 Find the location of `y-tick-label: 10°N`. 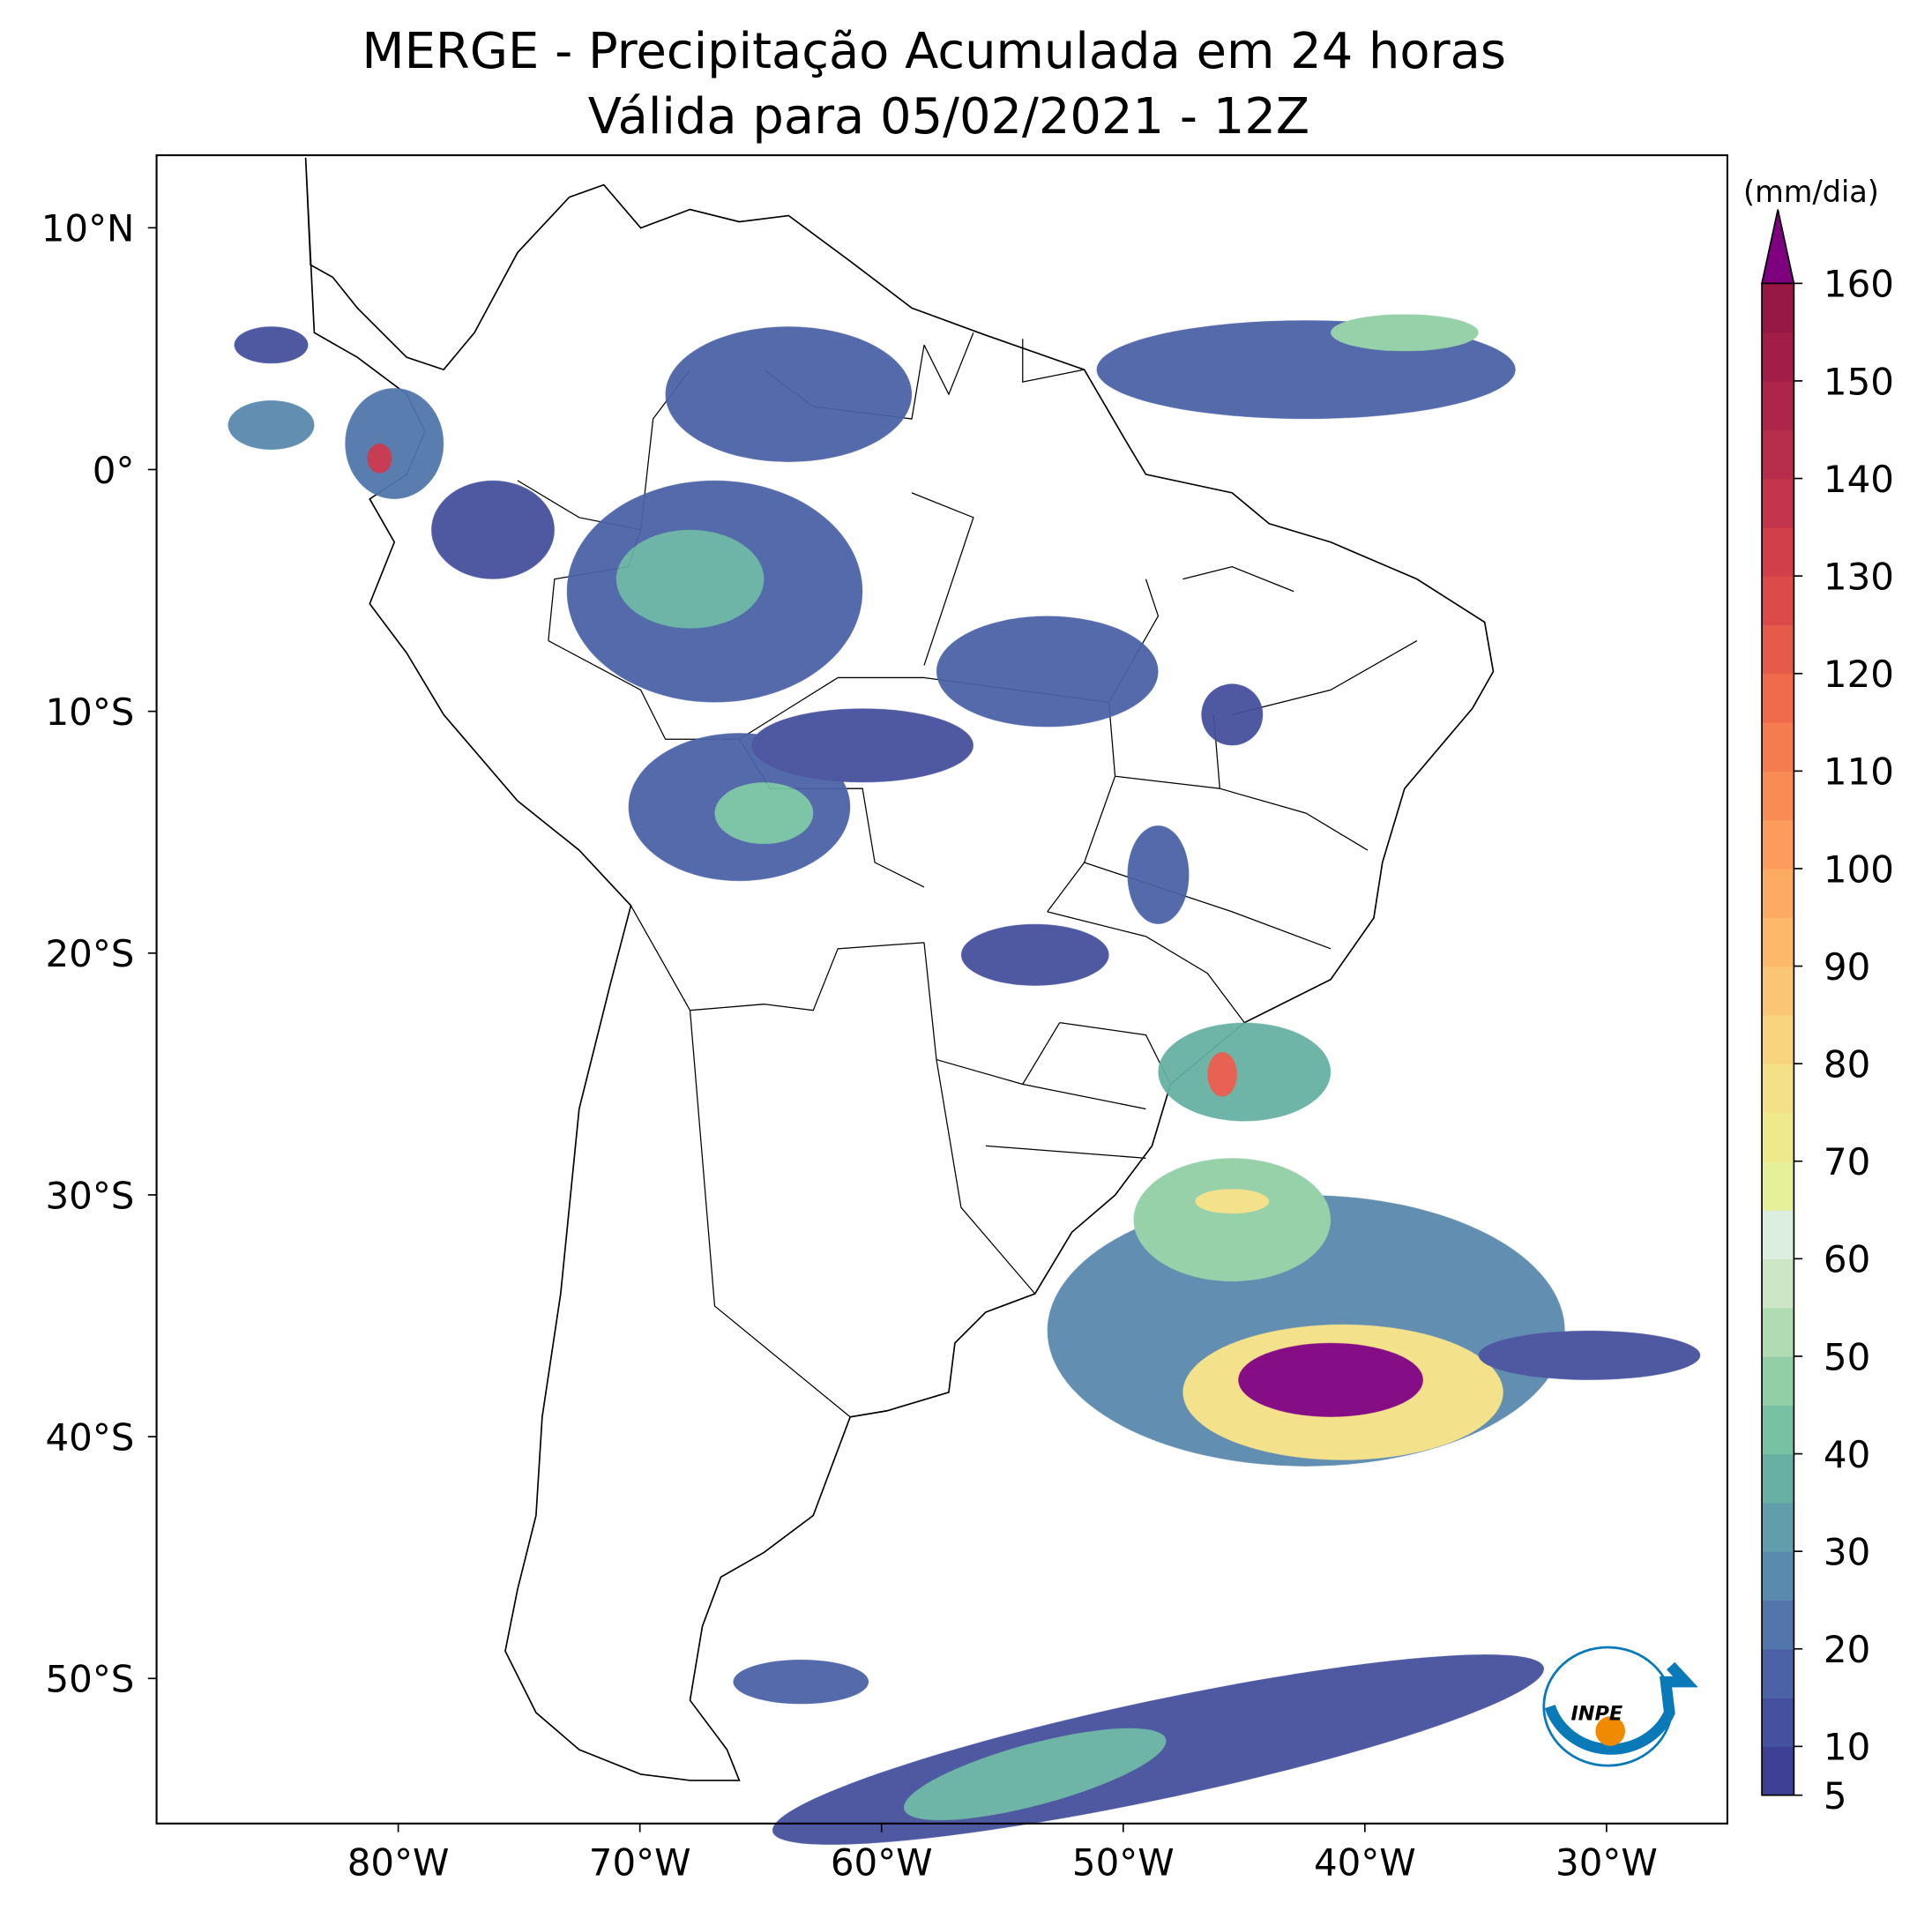

y-tick-label: 10°N is located at coordinates (88, 228).